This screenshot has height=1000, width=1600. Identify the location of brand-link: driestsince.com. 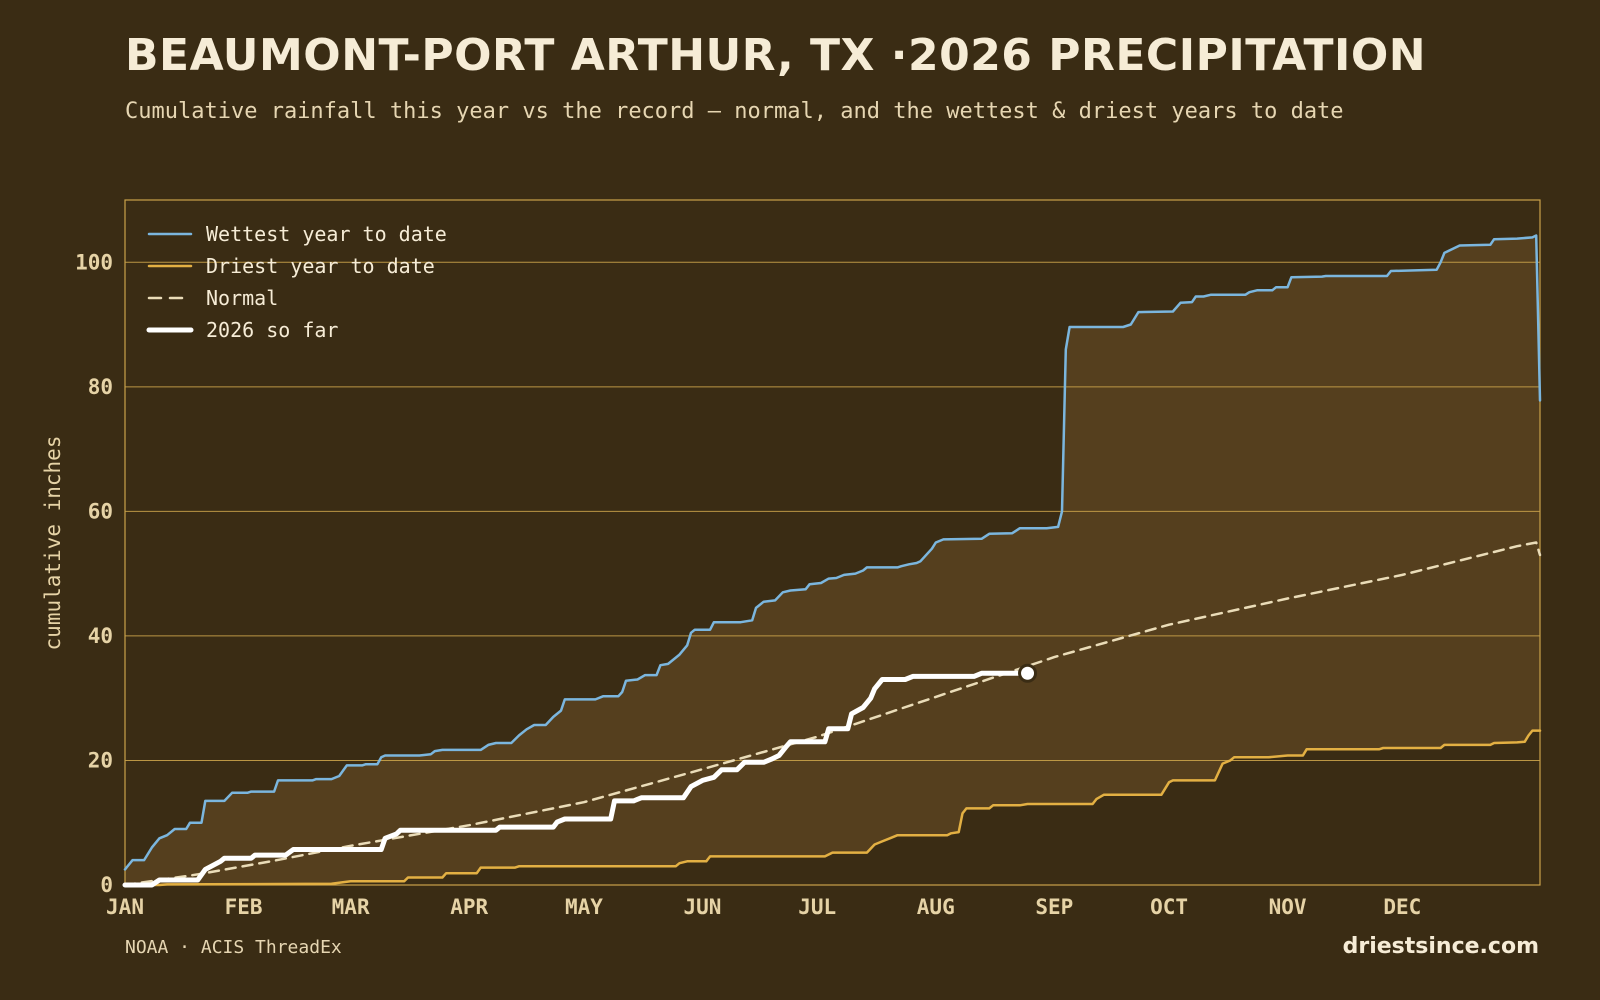
(1440, 946).